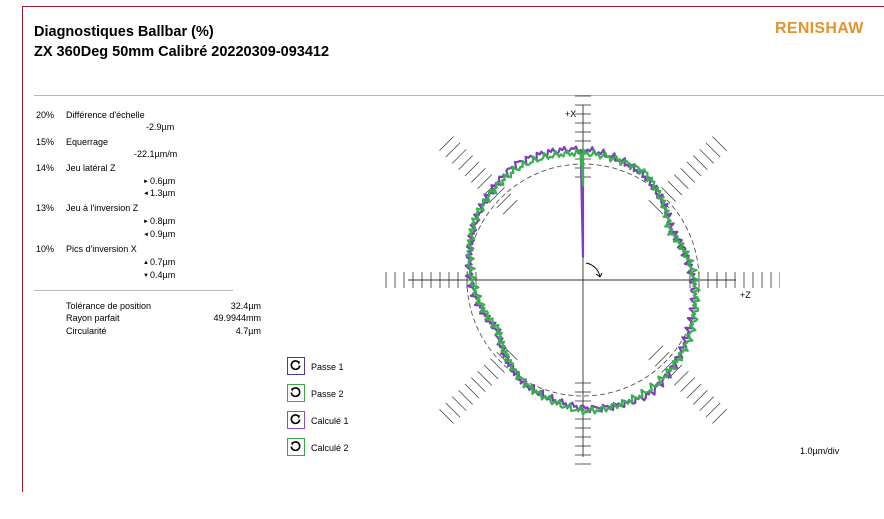 The width and height of the screenshot is (884, 519). What do you see at coordinates (459, 95) in the screenshot?
I see `header-divider` at bounding box center [459, 95].